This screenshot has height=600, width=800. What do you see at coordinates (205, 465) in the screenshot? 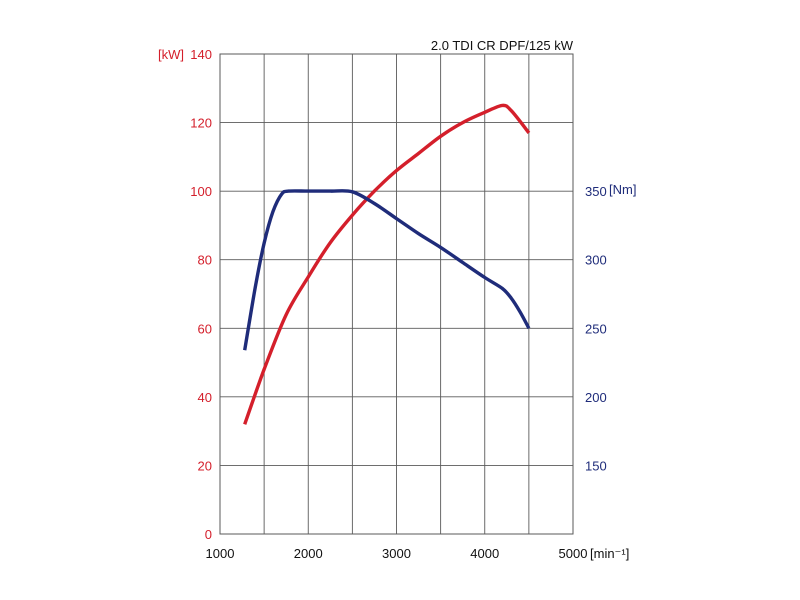
I see `y-left-tick-label: 20` at bounding box center [205, 465].